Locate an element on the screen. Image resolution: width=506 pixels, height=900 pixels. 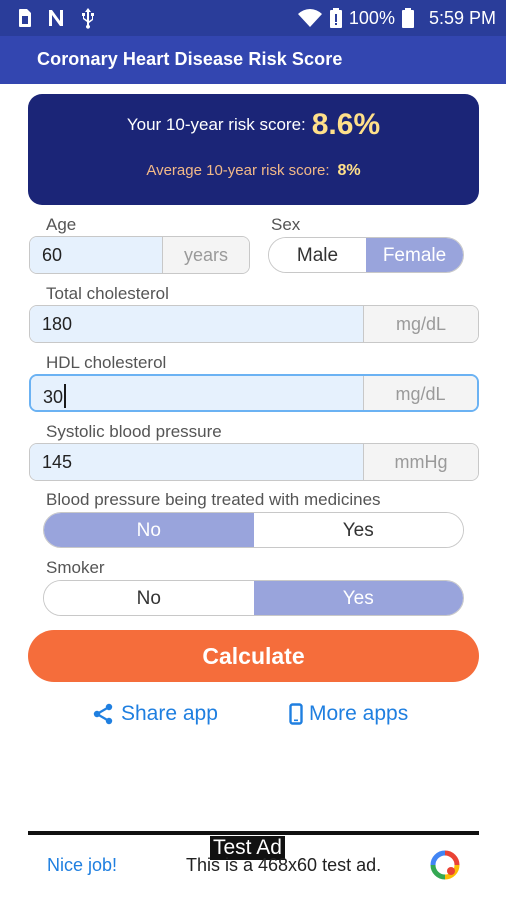
age-input: 60 is located at coordinates (96, 255).